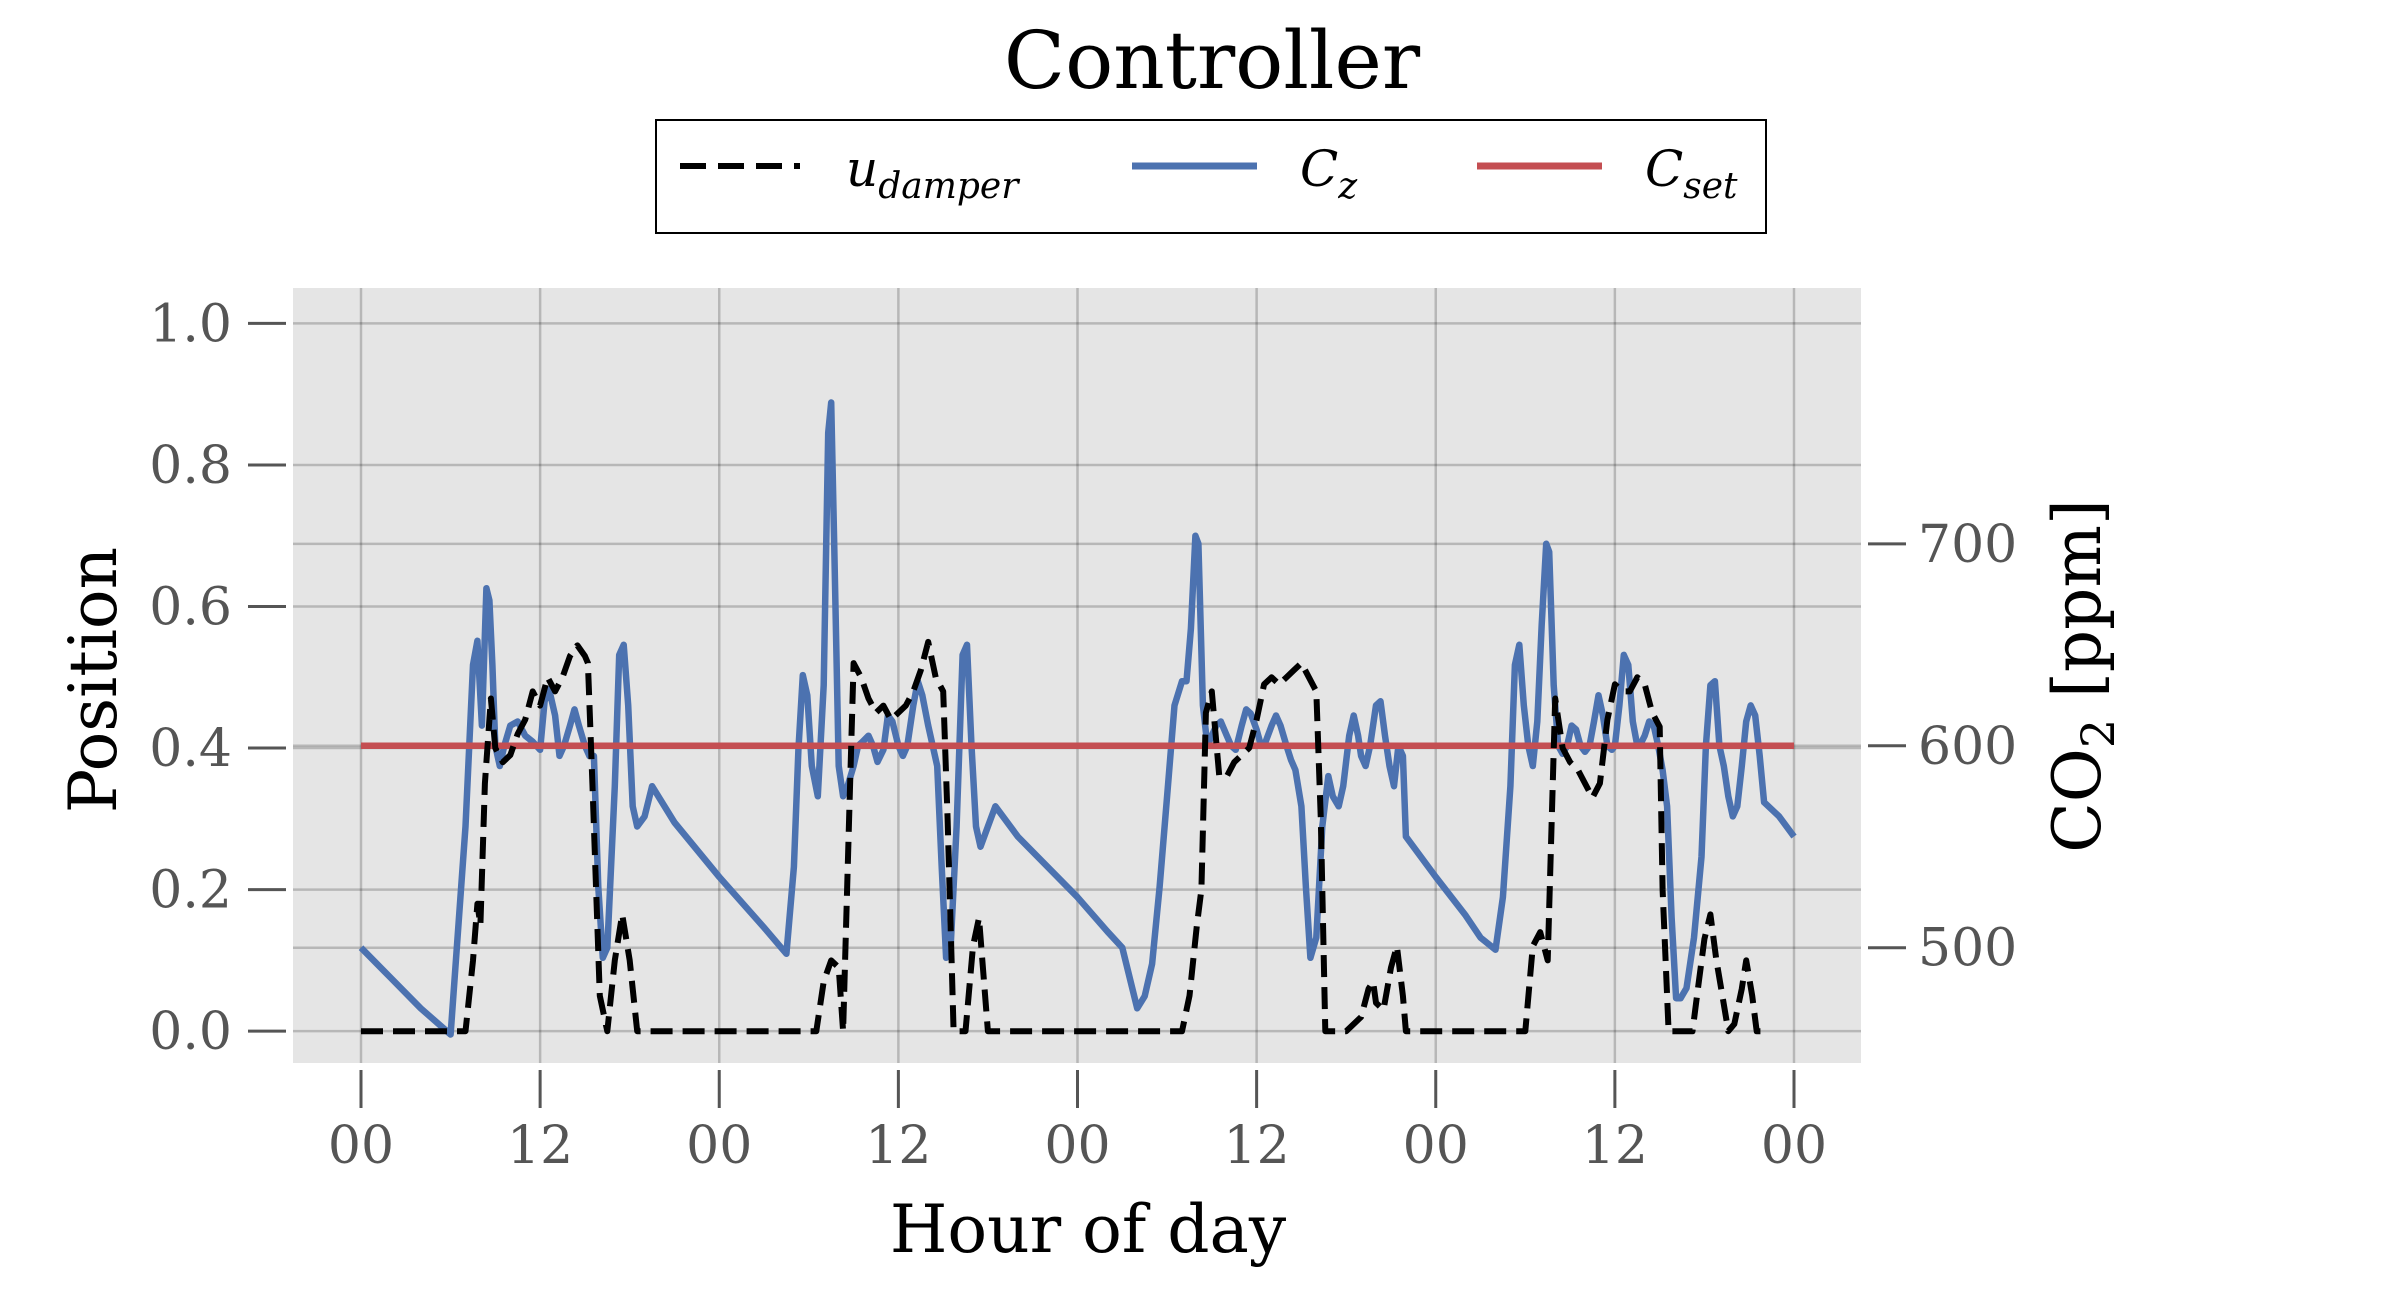 The width and height of the screenshot is (2400, 1290). Describe the element at coordinates (1088, 1229) in the screenshot. I see `x-axis-label: Hour of day` at that location.